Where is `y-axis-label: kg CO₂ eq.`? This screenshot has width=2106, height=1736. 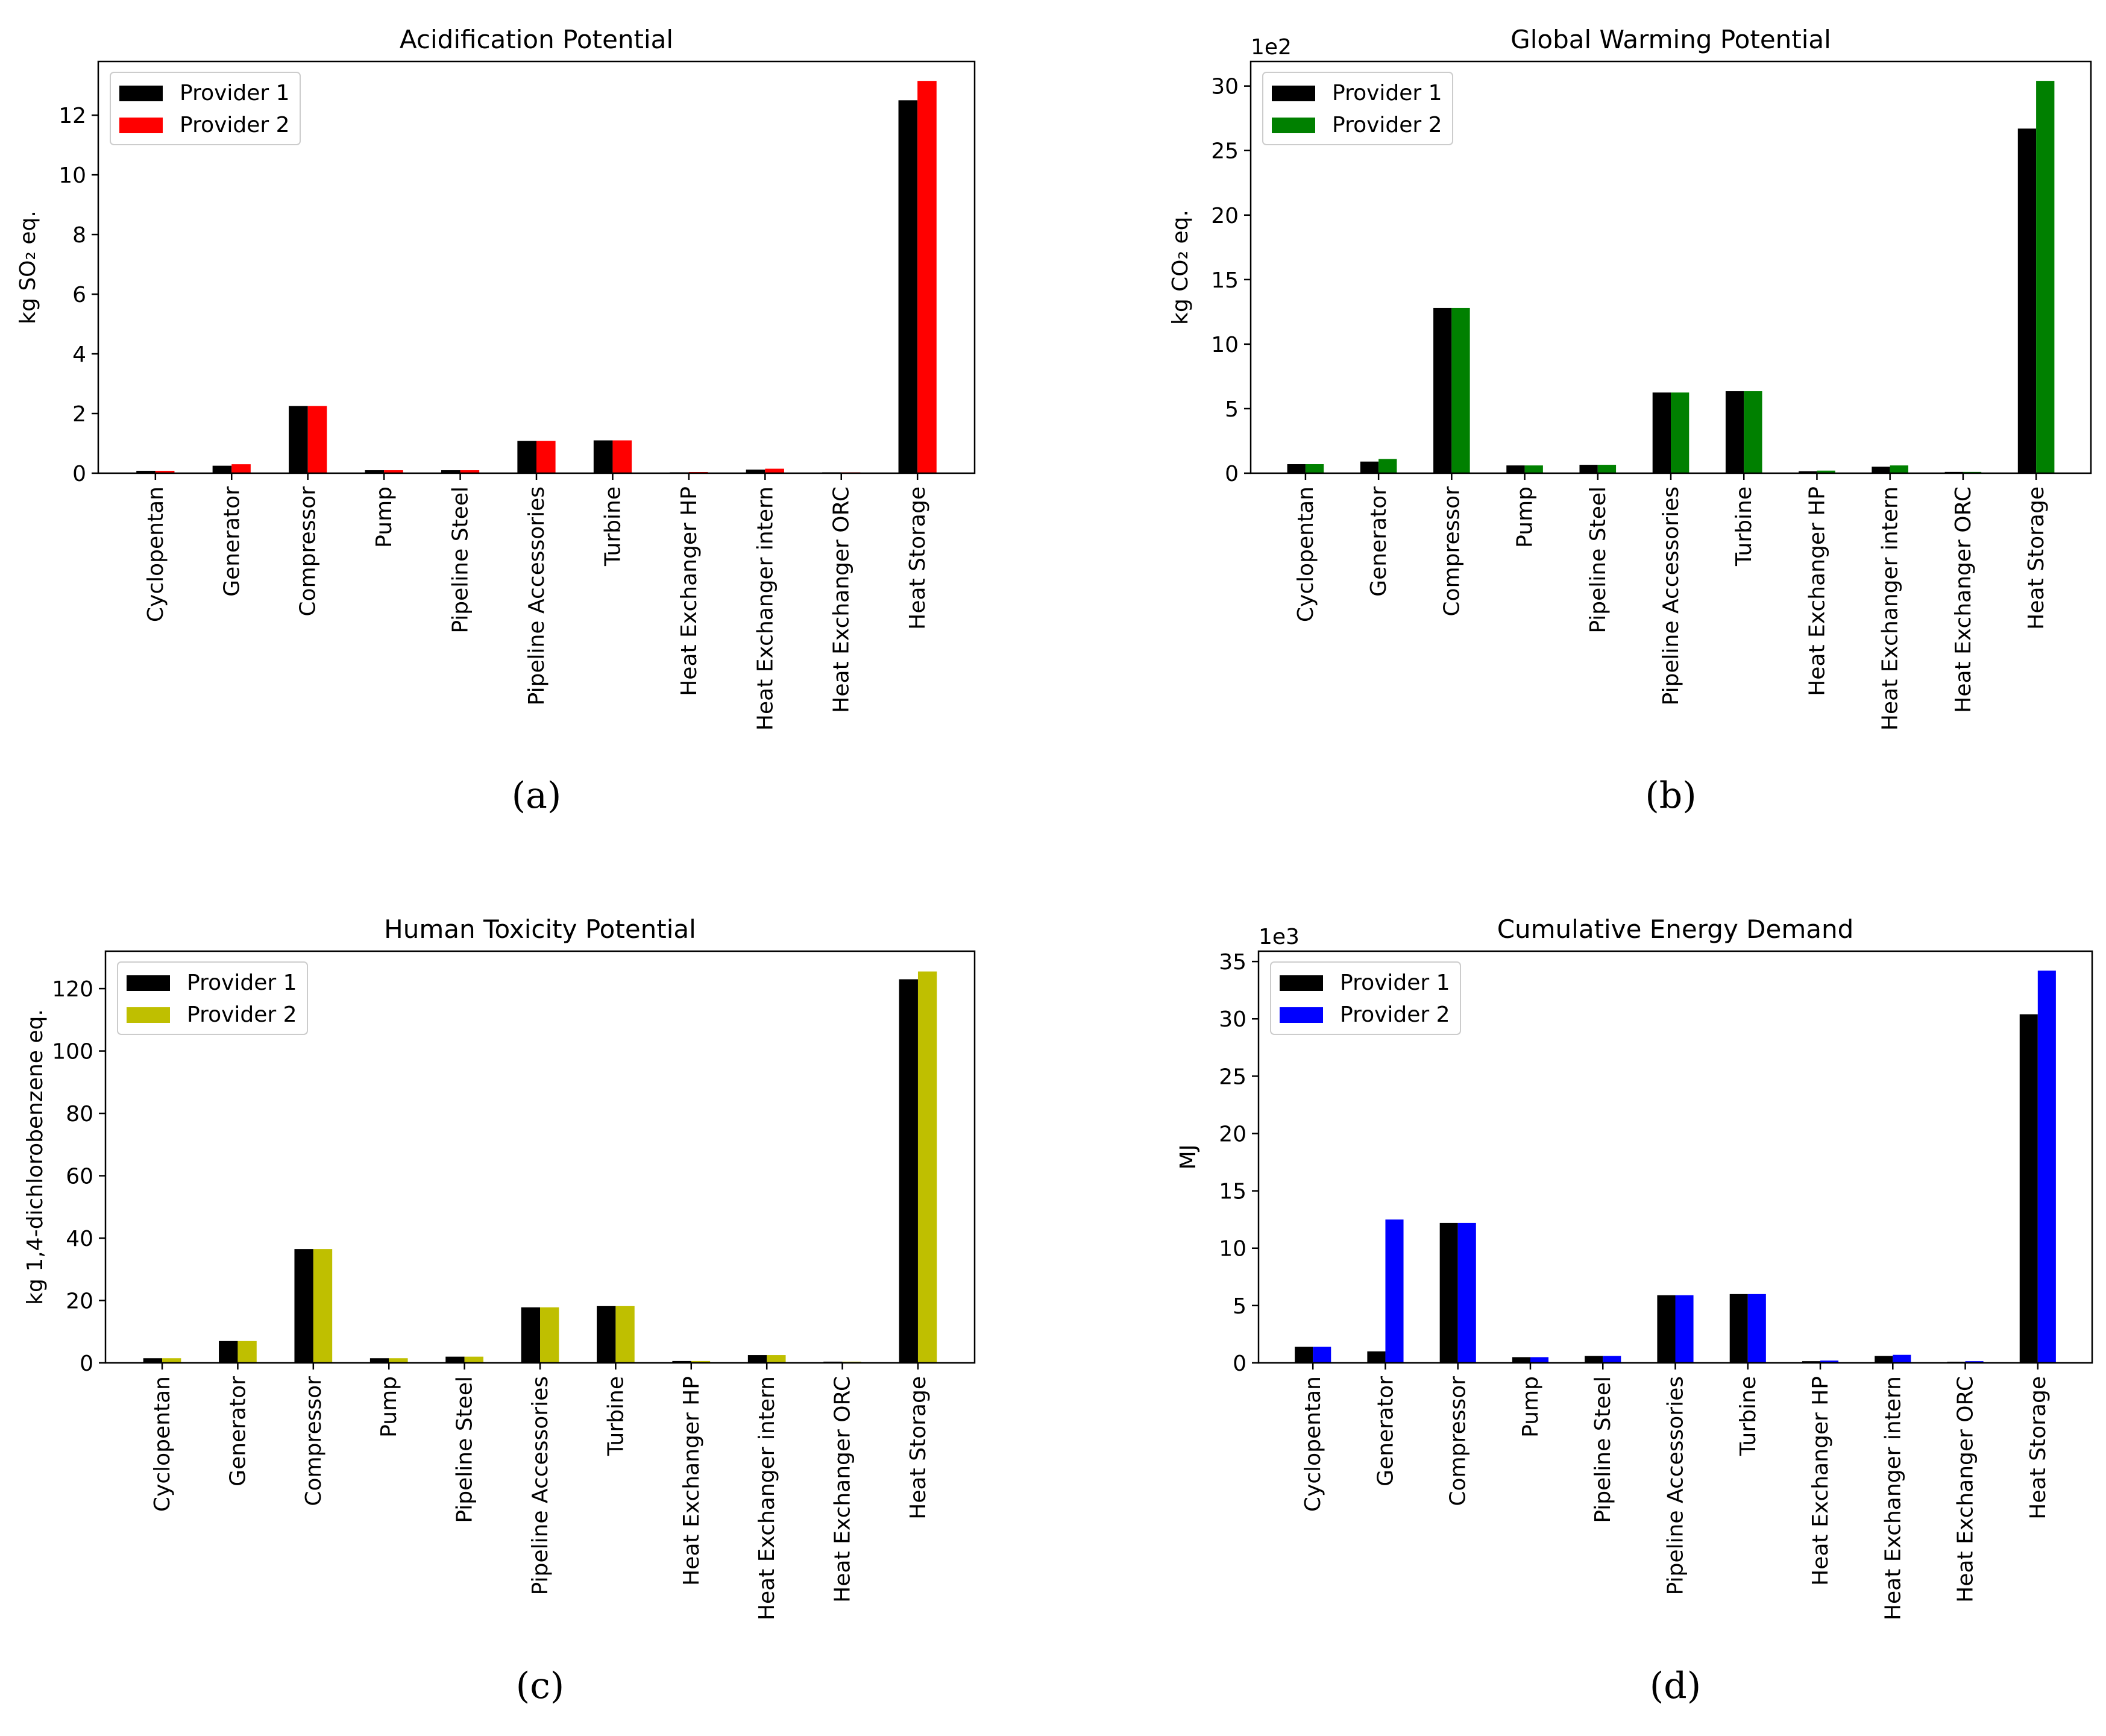
y-axis-label: kg CO₂ eq. is located at coordinates (1180, 267).